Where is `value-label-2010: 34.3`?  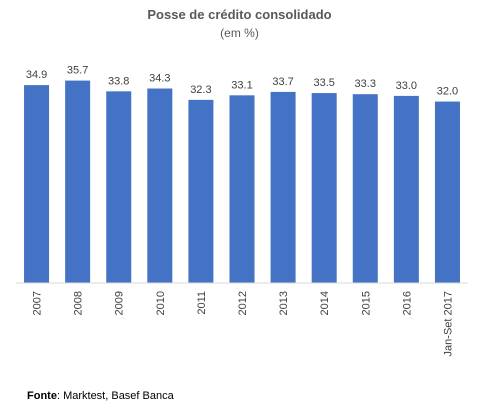 value-label-2010: 34.3 is located at coordinates (159, 79).